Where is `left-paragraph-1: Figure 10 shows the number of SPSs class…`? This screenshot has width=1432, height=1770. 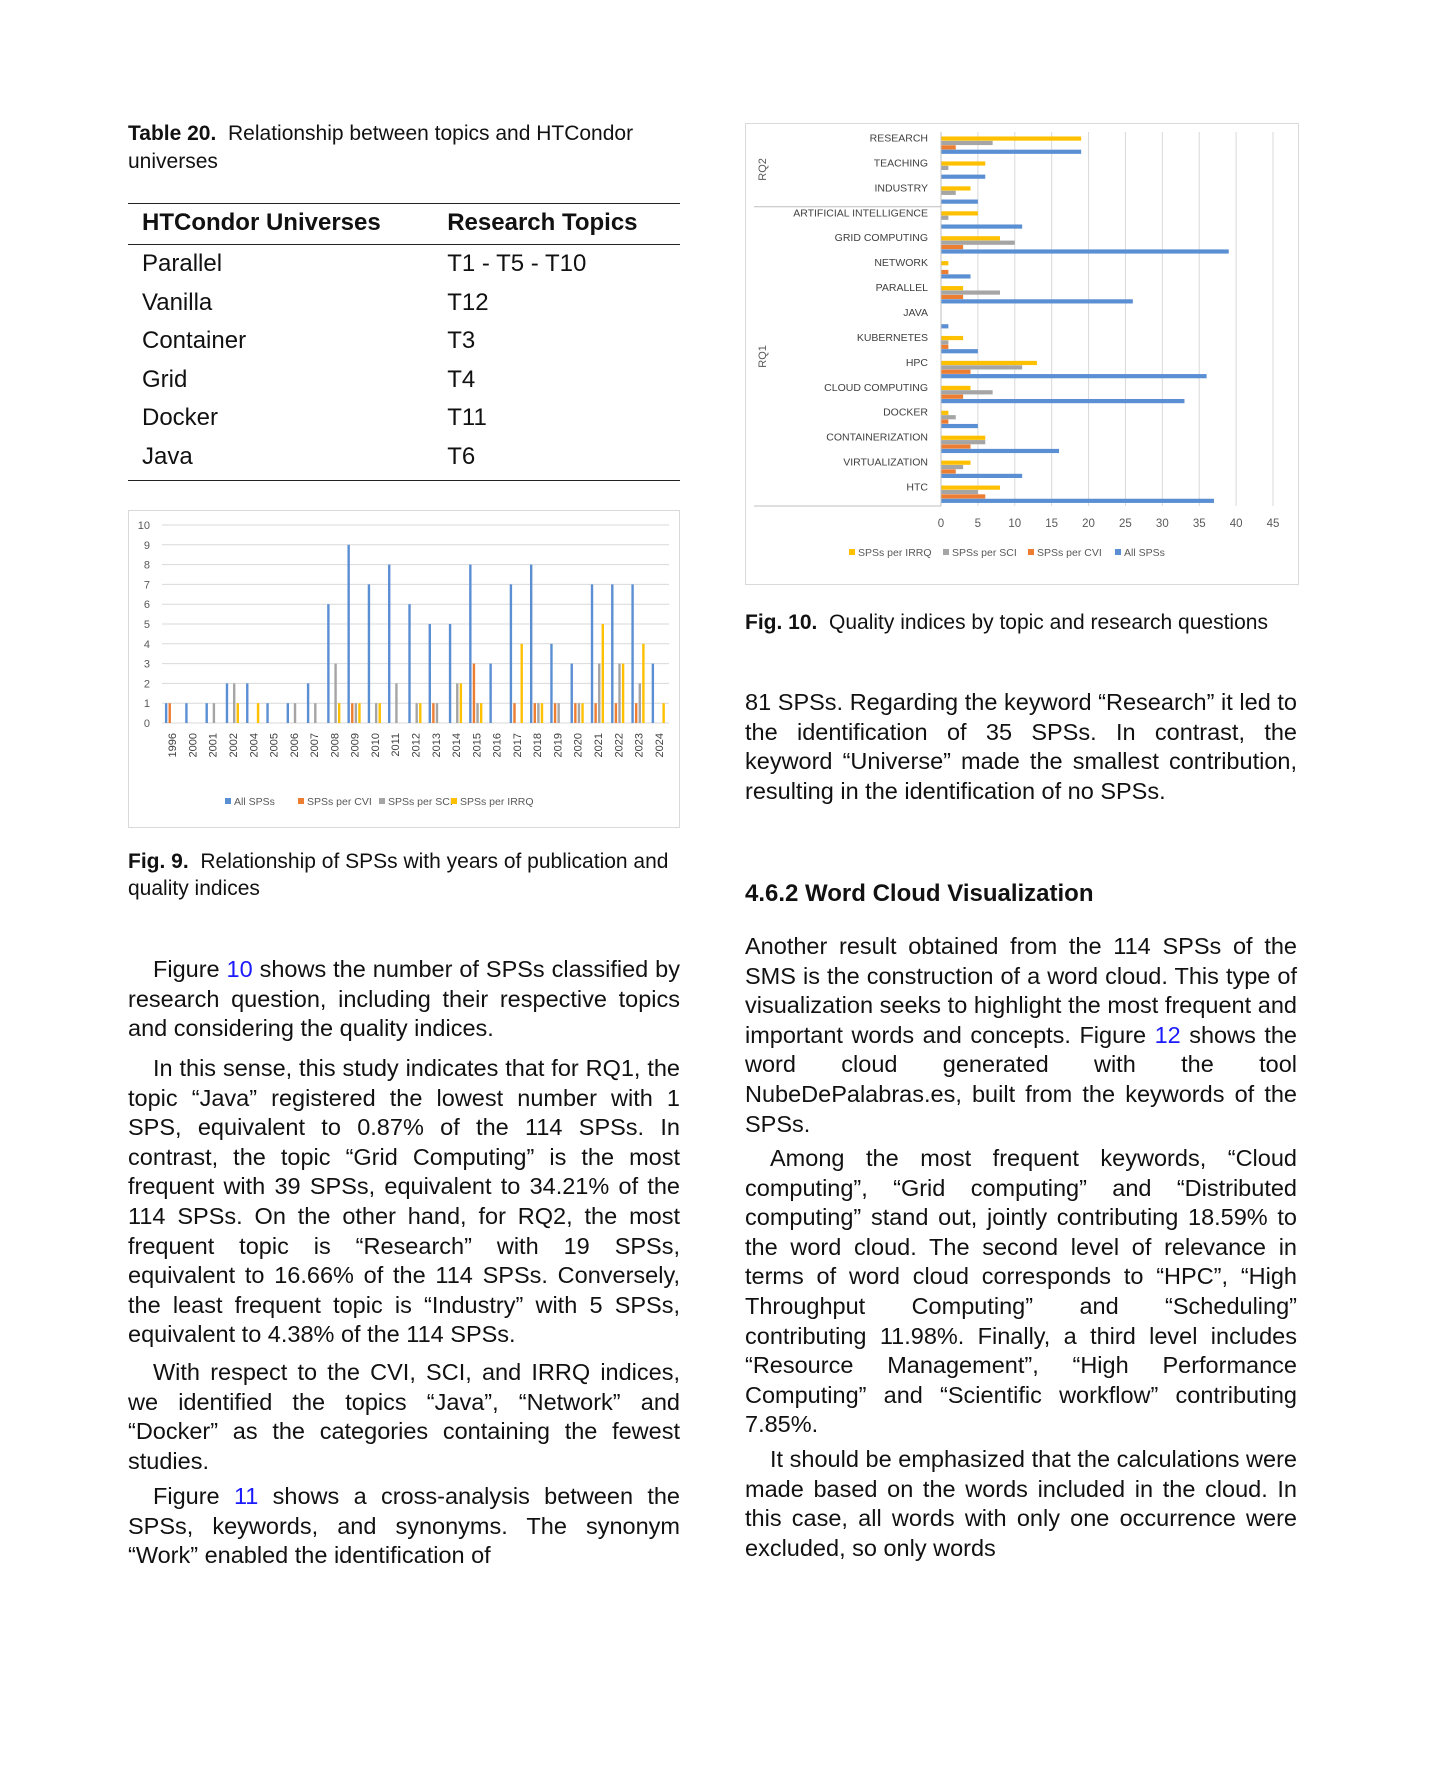
left-paragraph-1: Figure 10 shows the number of SPSs class… is located at coordinates (404, 999).